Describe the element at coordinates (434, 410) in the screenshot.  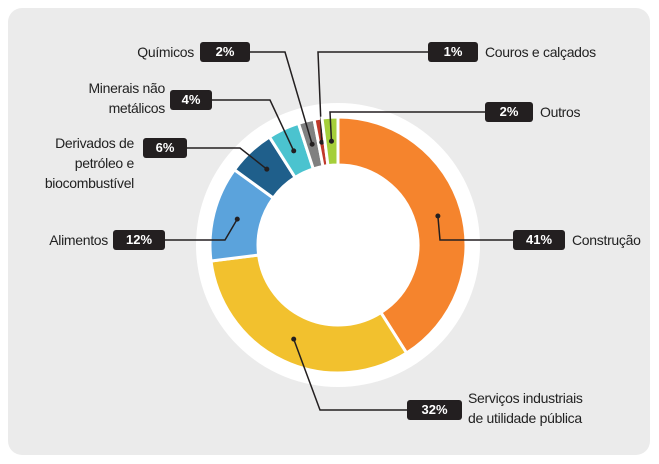
I see `value-label: 32%` at that location.